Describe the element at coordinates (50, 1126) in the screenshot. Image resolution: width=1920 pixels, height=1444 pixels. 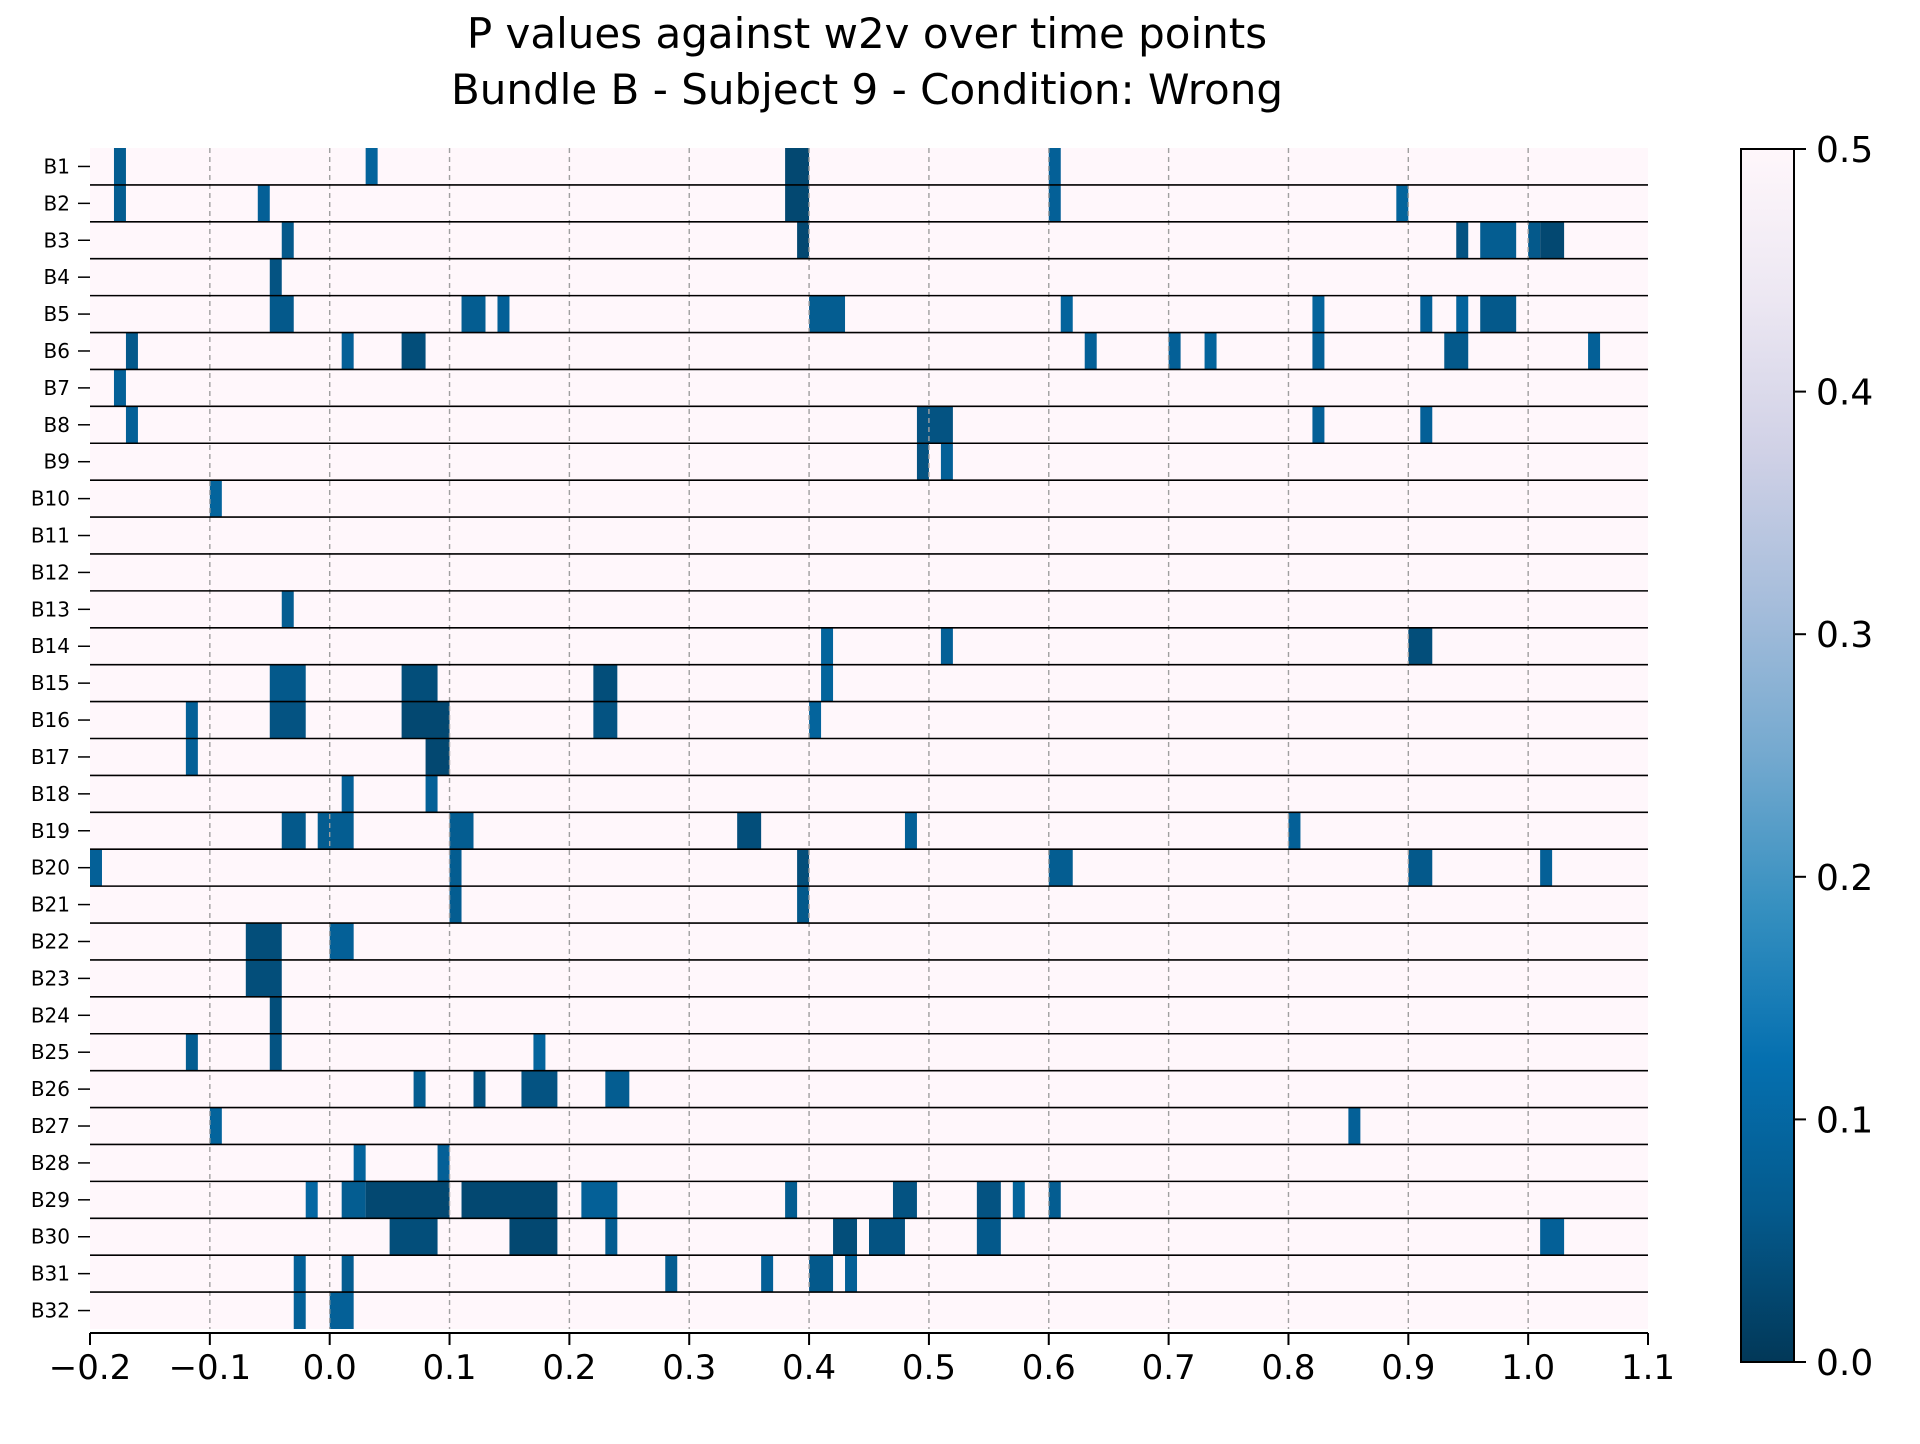
I see `y-tick-label: B27` at that location.